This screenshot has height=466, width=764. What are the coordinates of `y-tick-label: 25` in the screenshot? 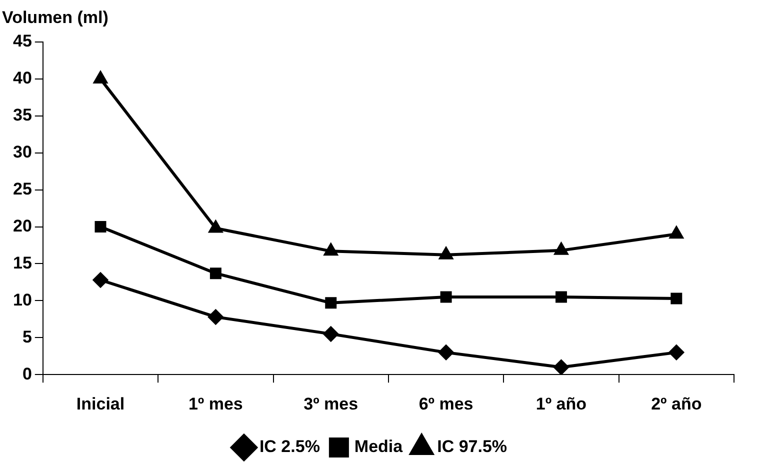 It's located at (22, 189).